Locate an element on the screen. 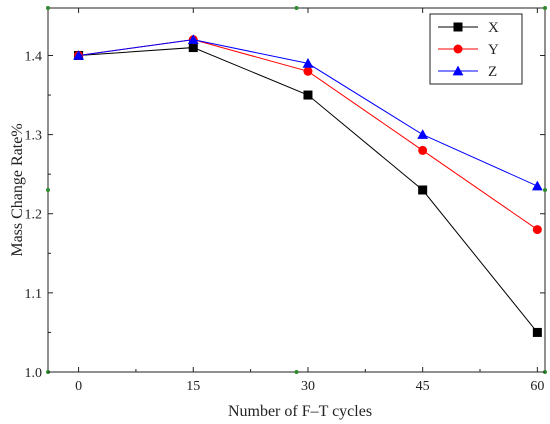 This screenshot has height=424, width=550. x-tick-label: 15 is located at coordinates (193, 386).